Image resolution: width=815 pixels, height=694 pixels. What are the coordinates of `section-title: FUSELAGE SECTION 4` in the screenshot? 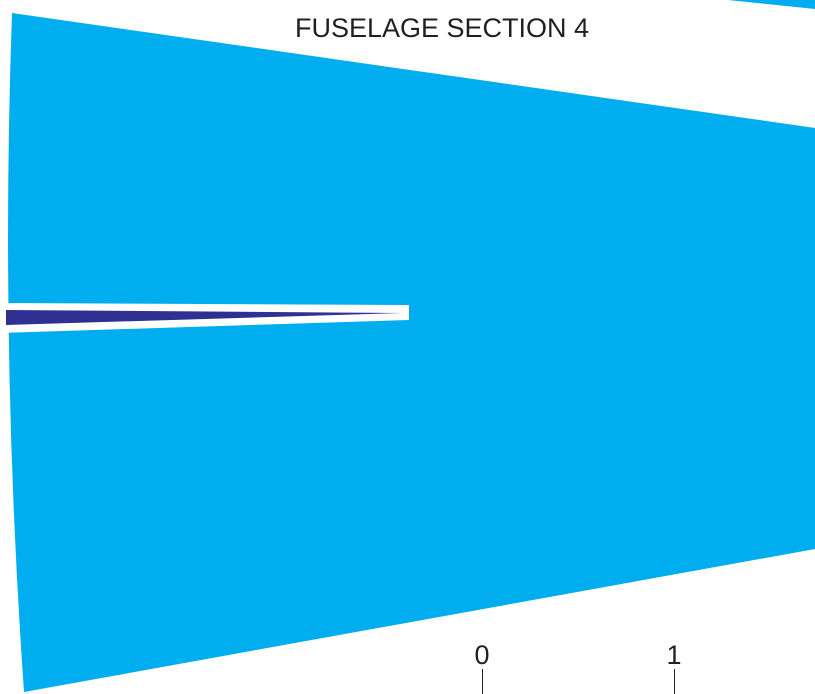 It's located at (442, 28).